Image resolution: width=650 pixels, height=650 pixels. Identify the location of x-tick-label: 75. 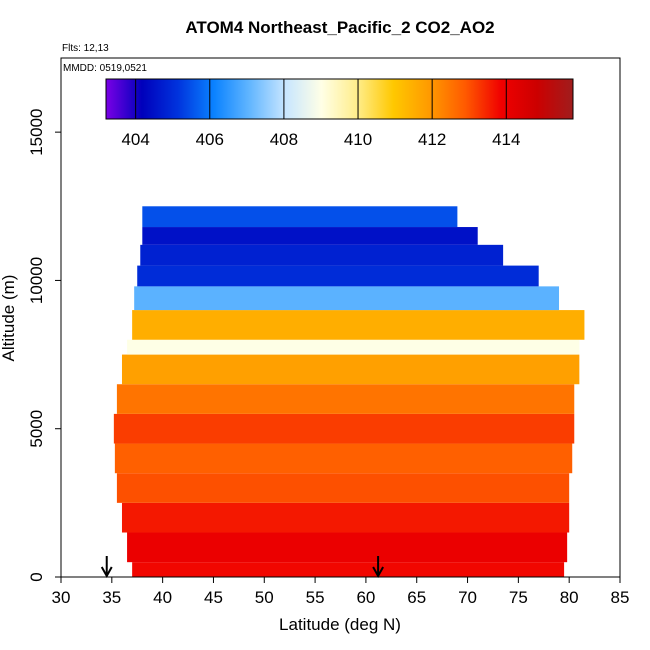
(518, 597).